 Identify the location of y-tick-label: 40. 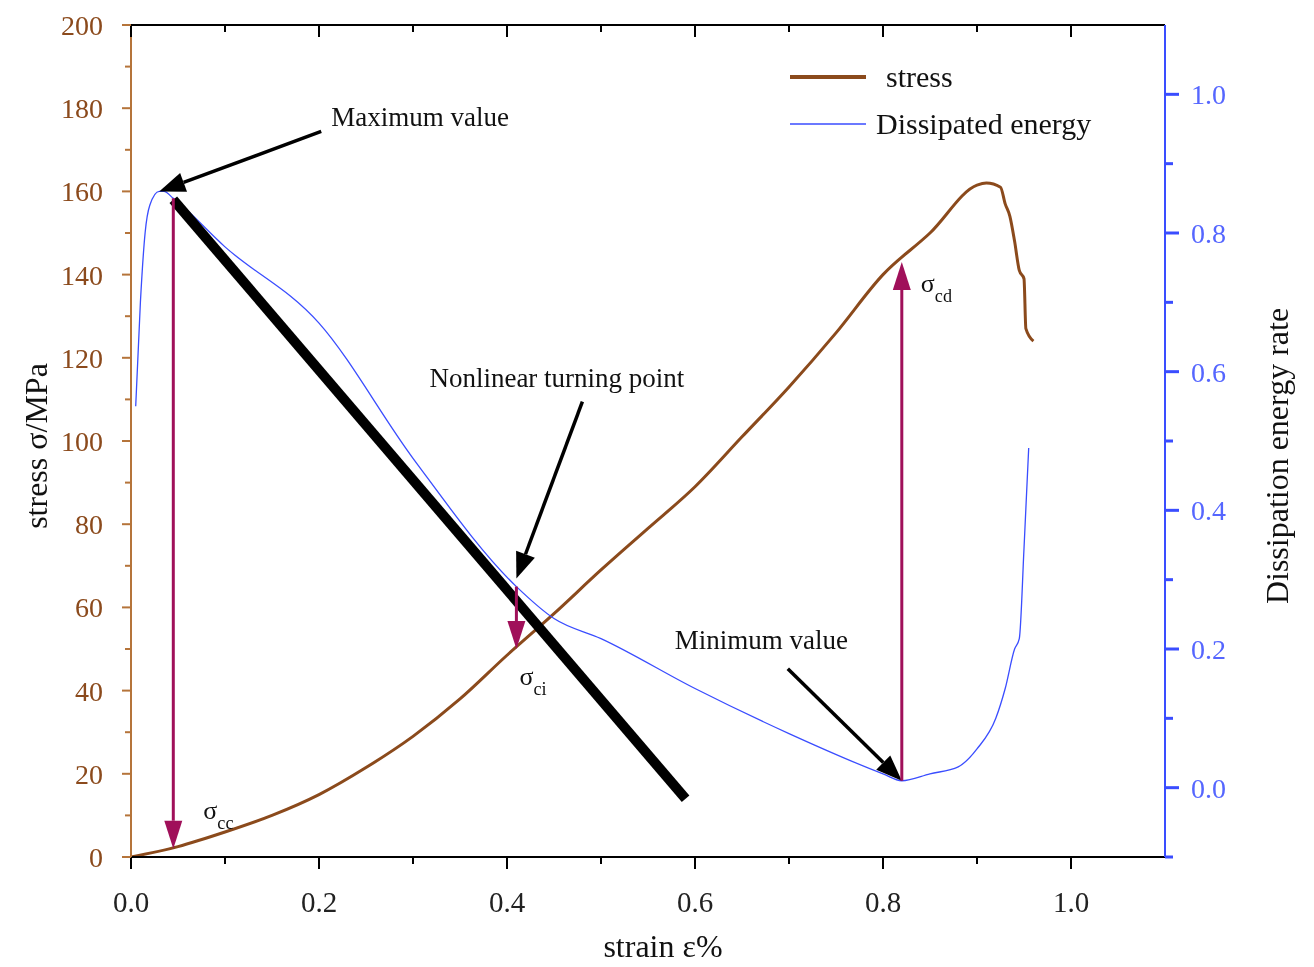
(89, 691).